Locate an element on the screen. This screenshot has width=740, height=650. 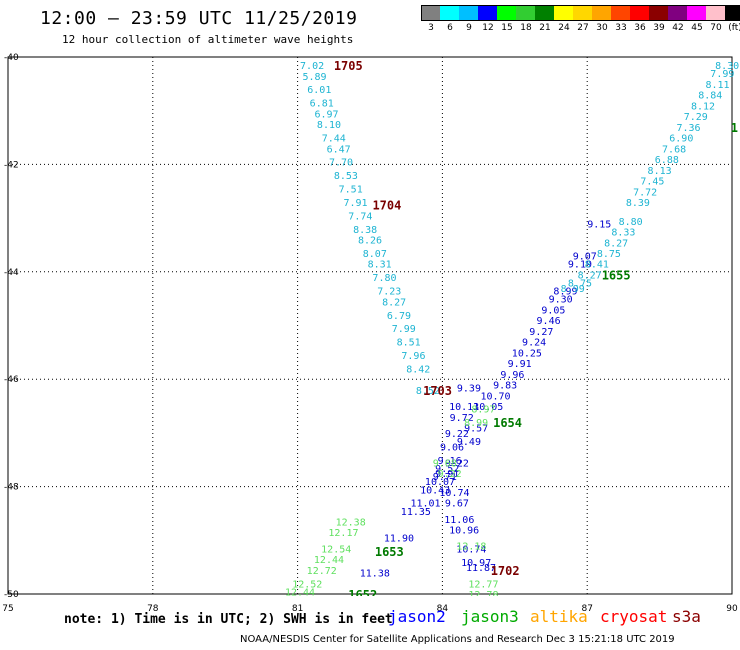
wave-height-value-jason2: 10.25 is located at coordinates (527, 353).